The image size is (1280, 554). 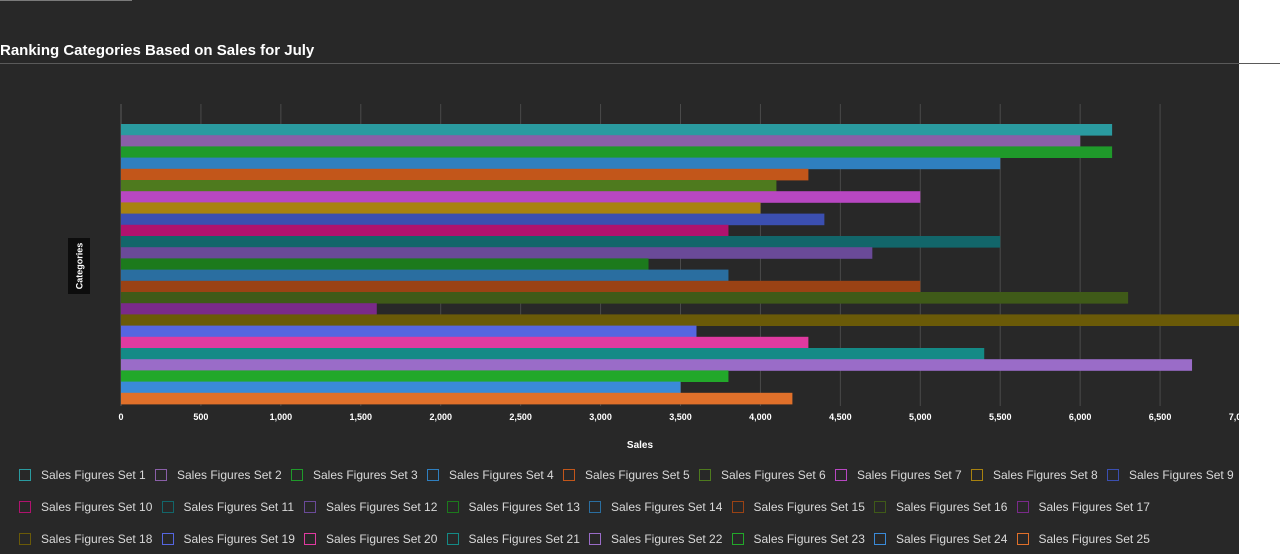 I want to click on legend-item: Sales Figures Set 17, so click(x=1083, y=507).